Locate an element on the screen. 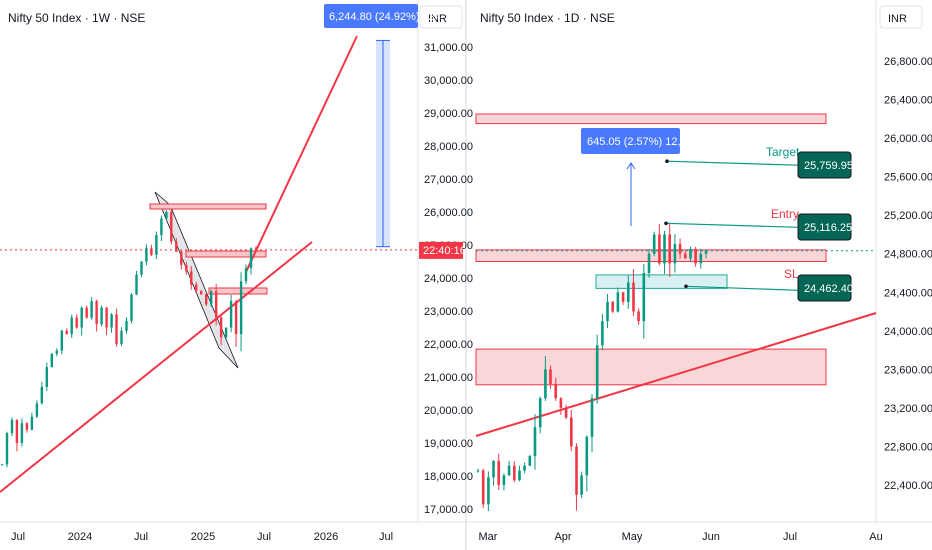 This screenshot has height=550, width=932. right-chart-title: Nifty 50 Index · 1D · NSE is located at coordinates (547, 18).